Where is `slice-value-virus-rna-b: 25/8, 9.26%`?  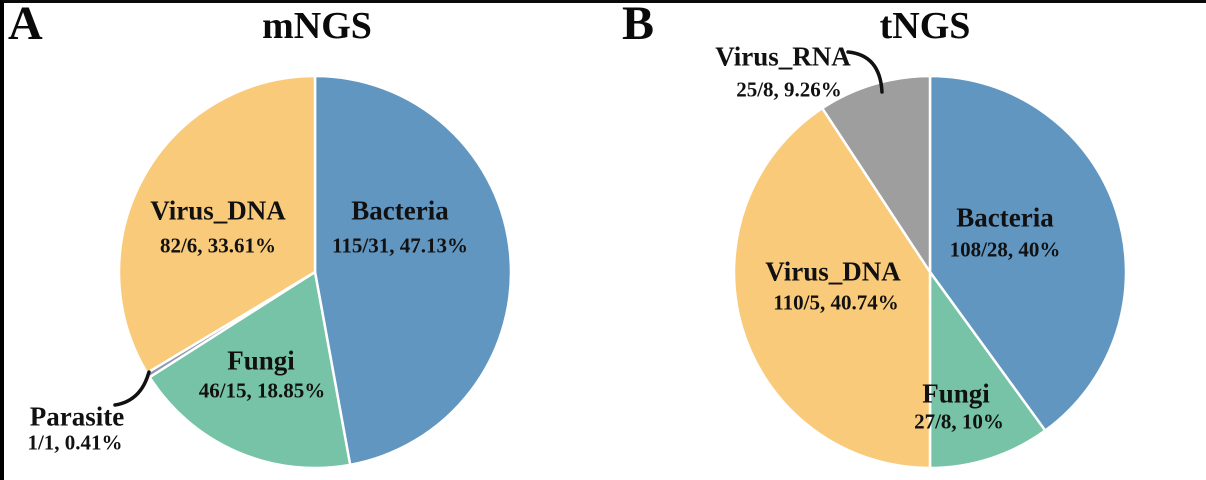
slice-value-virus-rna-b: 25/8, 9.26% is located at coordinates (789, 89).